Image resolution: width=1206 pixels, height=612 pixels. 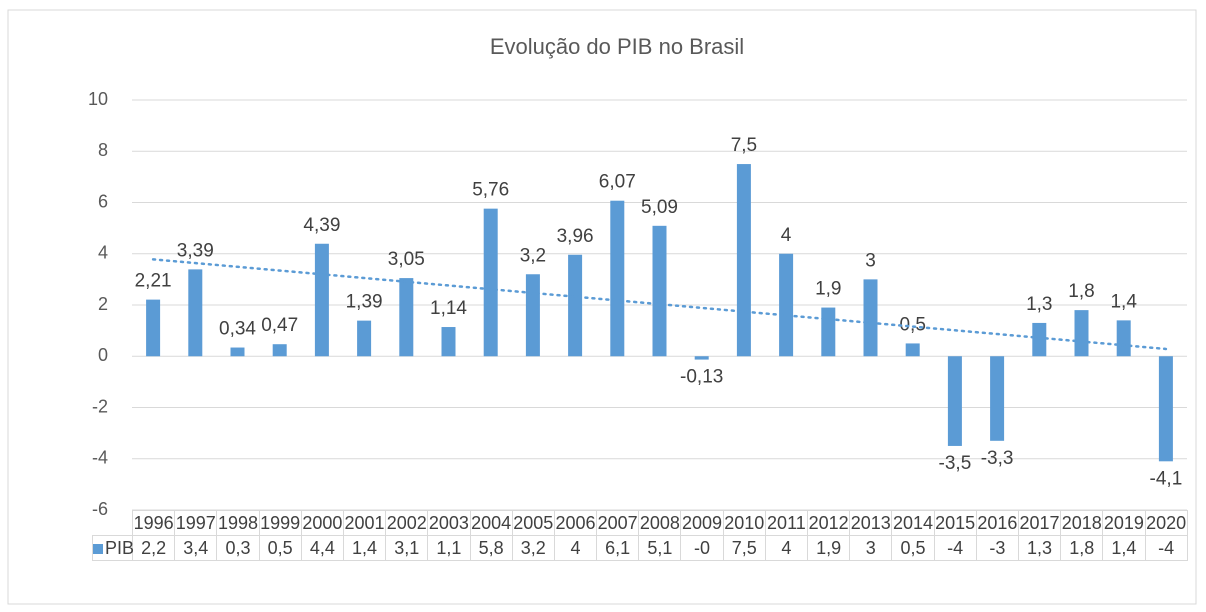 What do you see at coordinates (491, 548) in the screenshot?
I see `table-value: 5,8` at bounding box center [491, 548].